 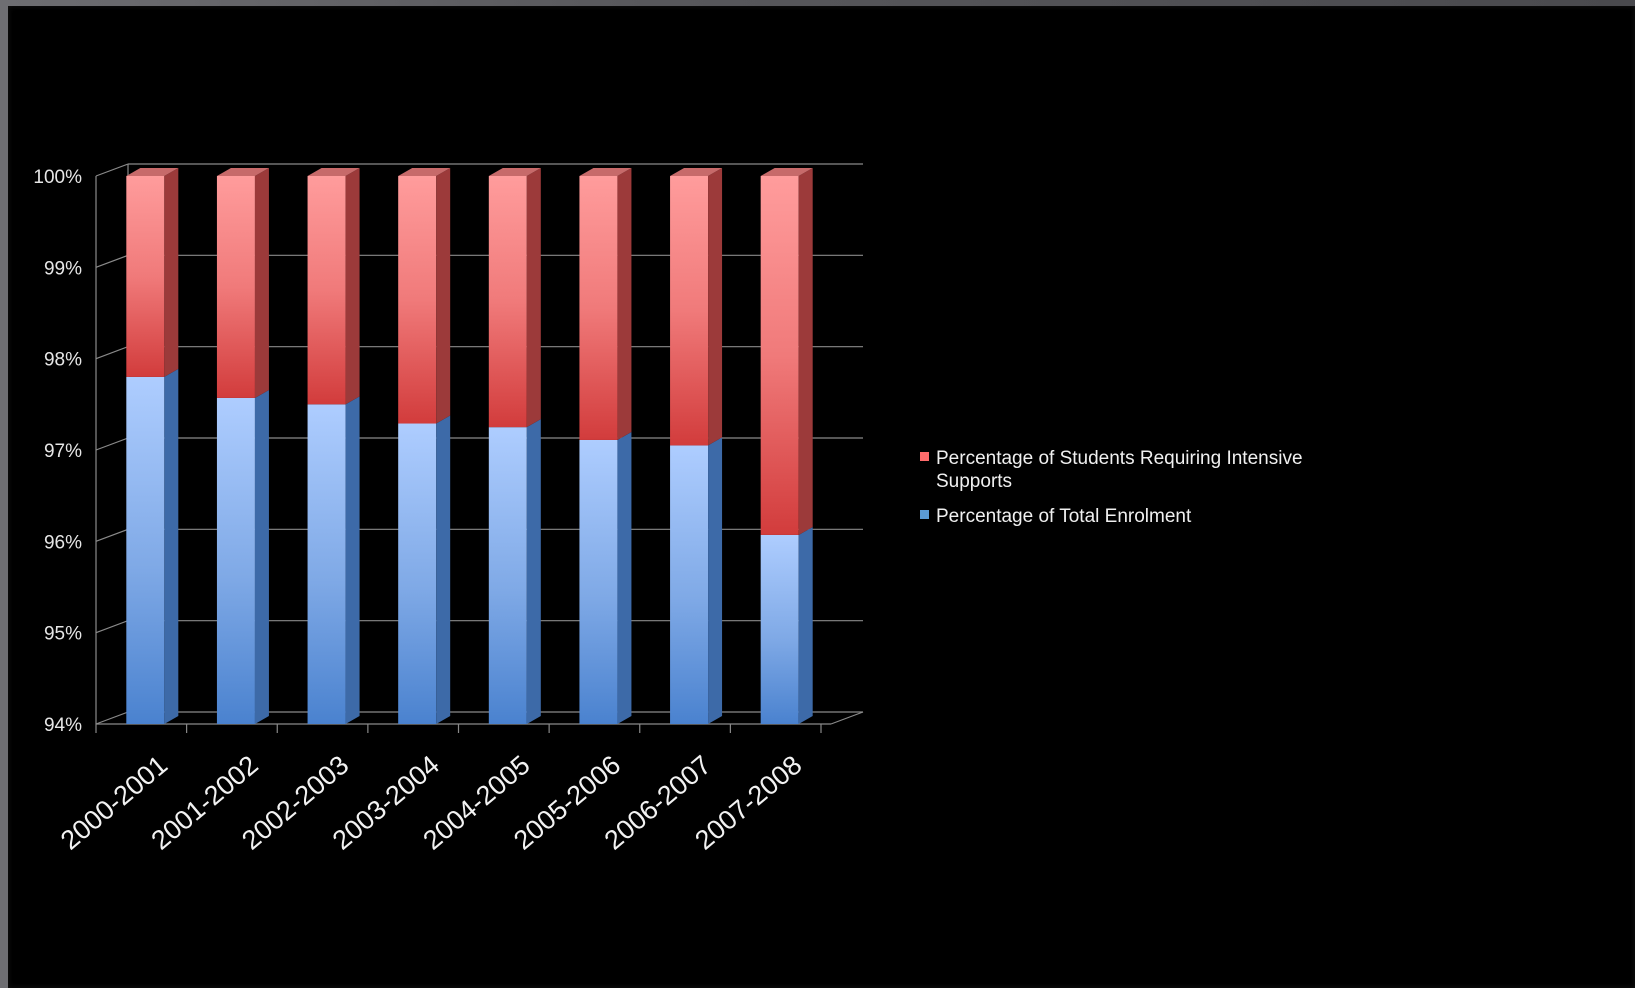 I want to click on y-tick-label: 99%, so click(x=63, y=268).